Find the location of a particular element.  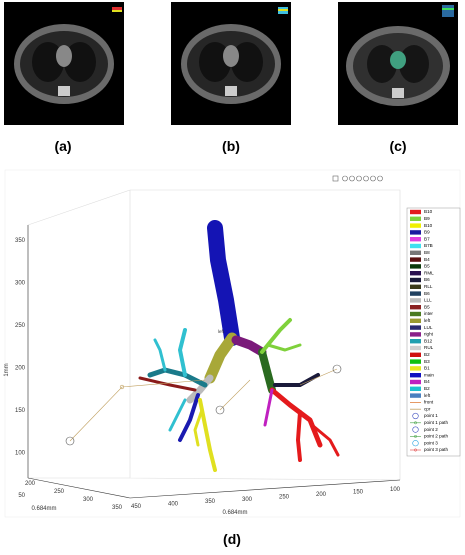

panel-label: (b) is located at coordinates (231, 146).